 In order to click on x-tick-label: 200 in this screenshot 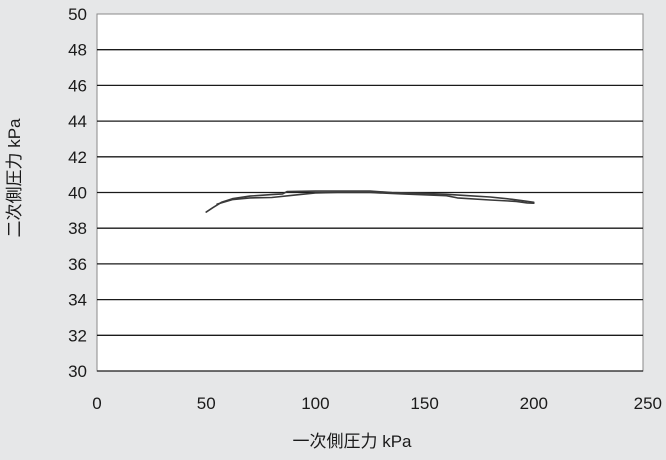, I will do `click(534, 403)`.